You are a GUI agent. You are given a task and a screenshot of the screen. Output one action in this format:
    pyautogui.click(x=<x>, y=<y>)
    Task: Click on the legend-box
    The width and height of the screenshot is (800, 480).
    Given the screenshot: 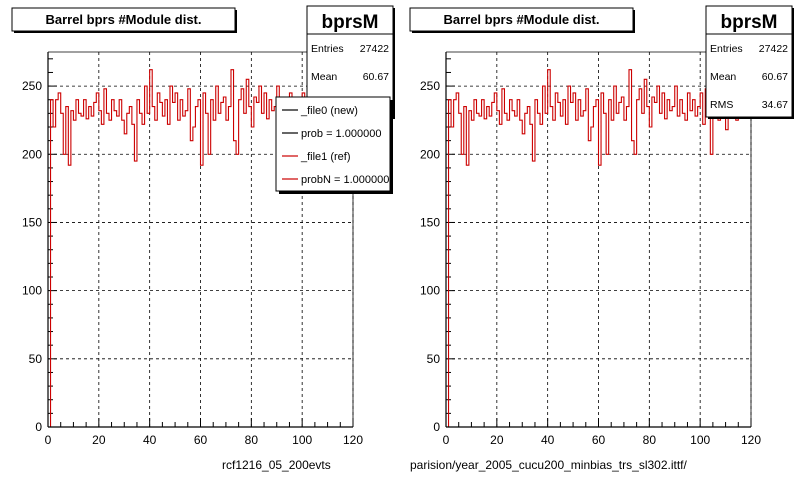 What is the action you would take?
    pyautogui.click(x=333, y=144)
    